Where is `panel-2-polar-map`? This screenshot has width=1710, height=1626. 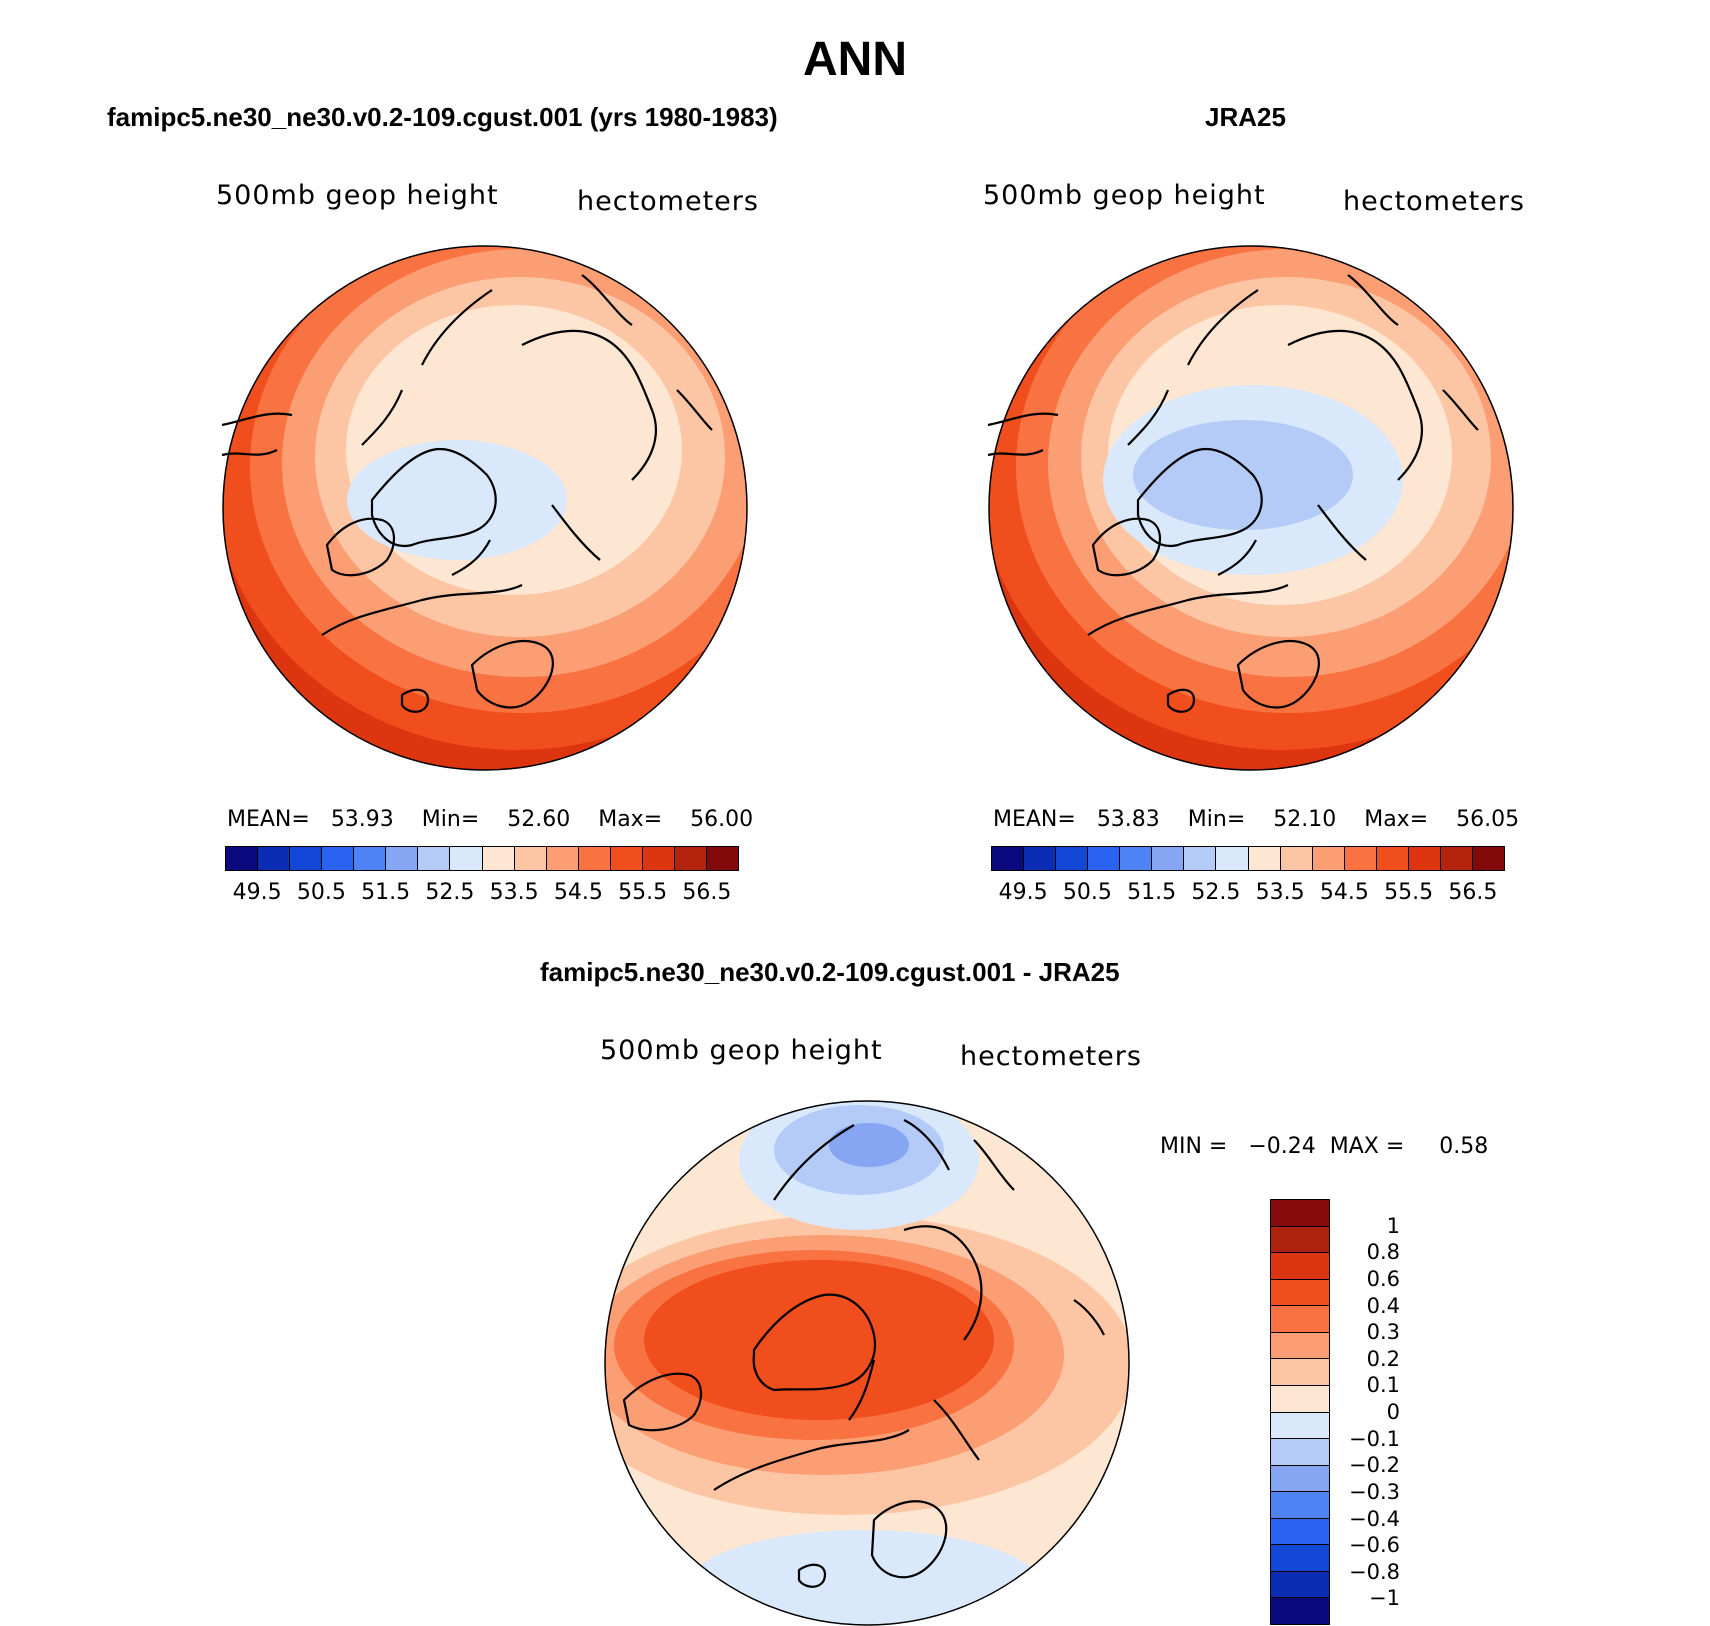
panel-2-polar-map is located at coordinates (1250, 508).